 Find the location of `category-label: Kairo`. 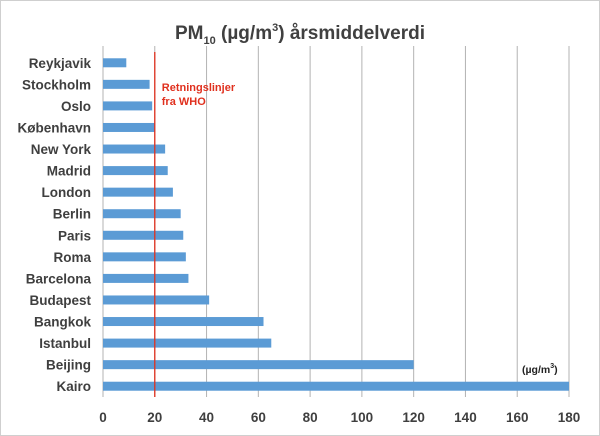

category-label: Kairo is located at coordinates (73, 386).